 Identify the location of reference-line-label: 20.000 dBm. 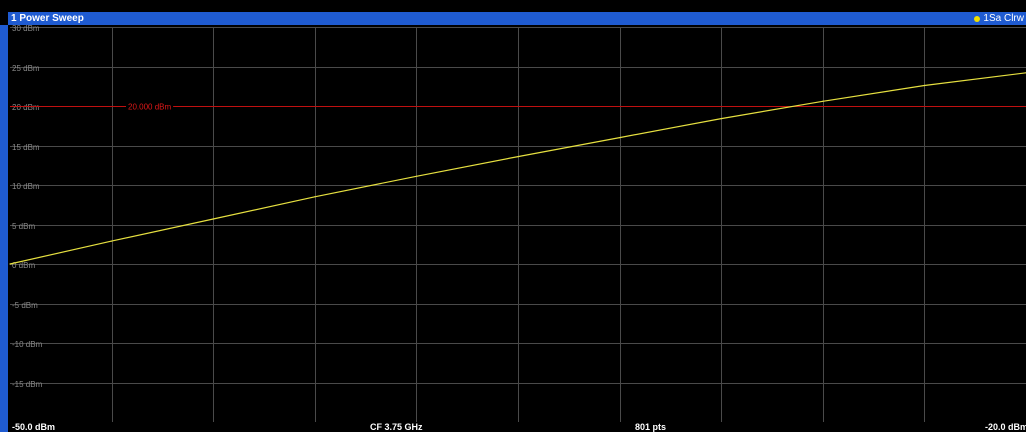
(149, 107).